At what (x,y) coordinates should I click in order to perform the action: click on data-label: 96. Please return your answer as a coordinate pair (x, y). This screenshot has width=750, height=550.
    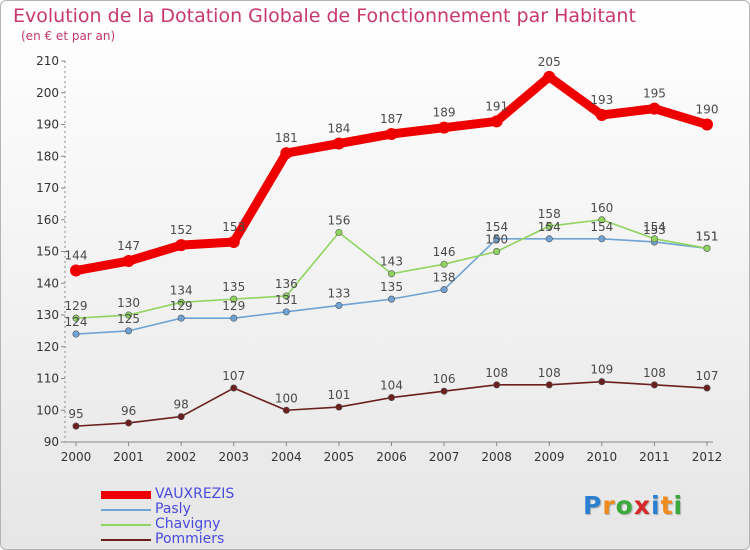
    Looking at the image, I should click on (128, 411).